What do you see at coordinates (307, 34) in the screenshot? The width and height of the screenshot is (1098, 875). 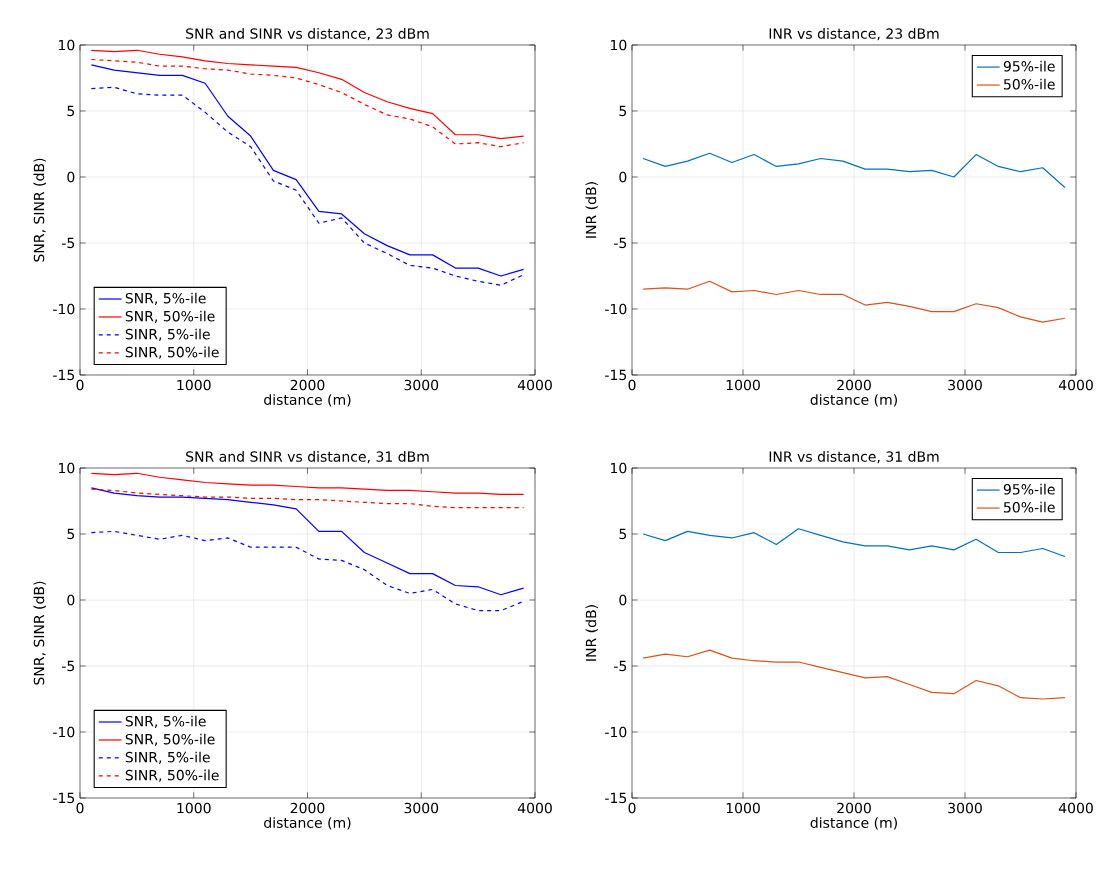 I see `chart-title: SNR and SINR vs distance, 23 dBm` at bounding box center [307, 34].